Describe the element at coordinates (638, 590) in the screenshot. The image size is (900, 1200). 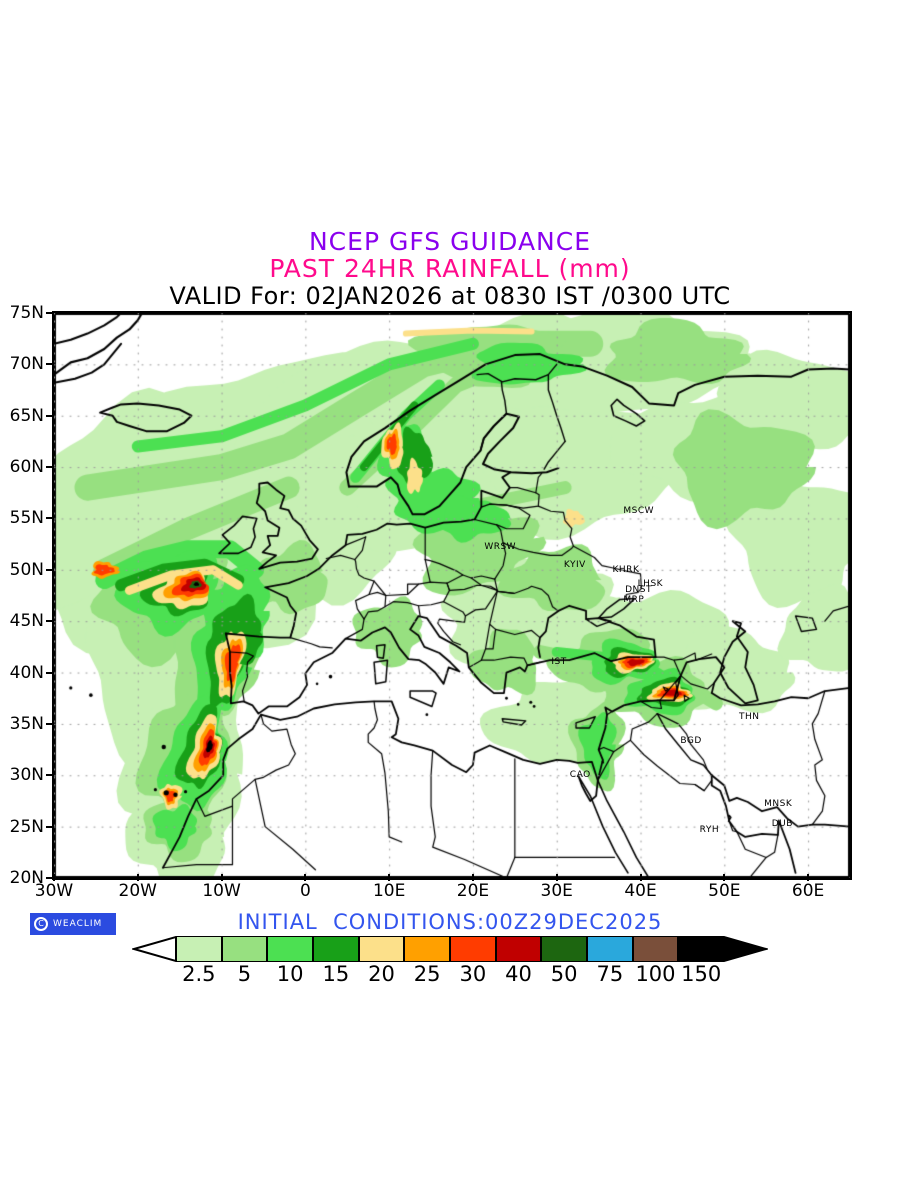
I see `city-label-dnst: DNST` at that location.